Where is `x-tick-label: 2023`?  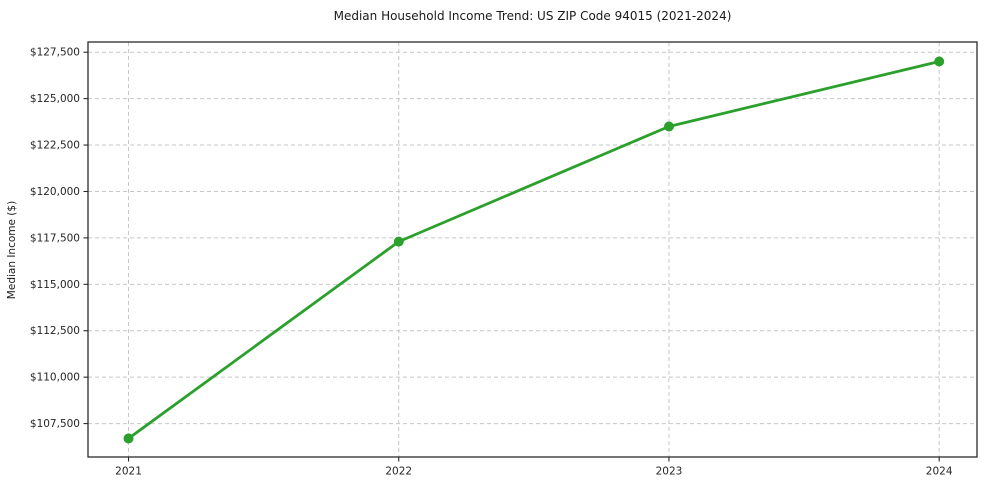 x-tick-label: 2023 is located at coordinates (669, 472).